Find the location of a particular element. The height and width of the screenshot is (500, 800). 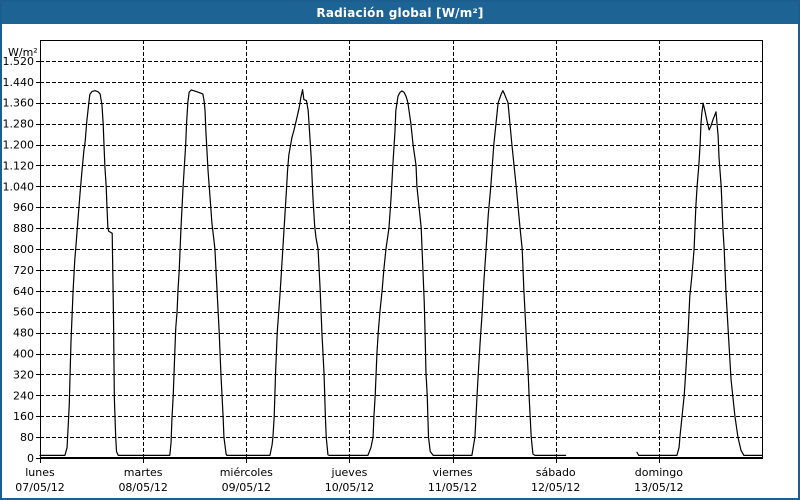

x-tick-day-label: sábado is located at coordinates (556, 472).